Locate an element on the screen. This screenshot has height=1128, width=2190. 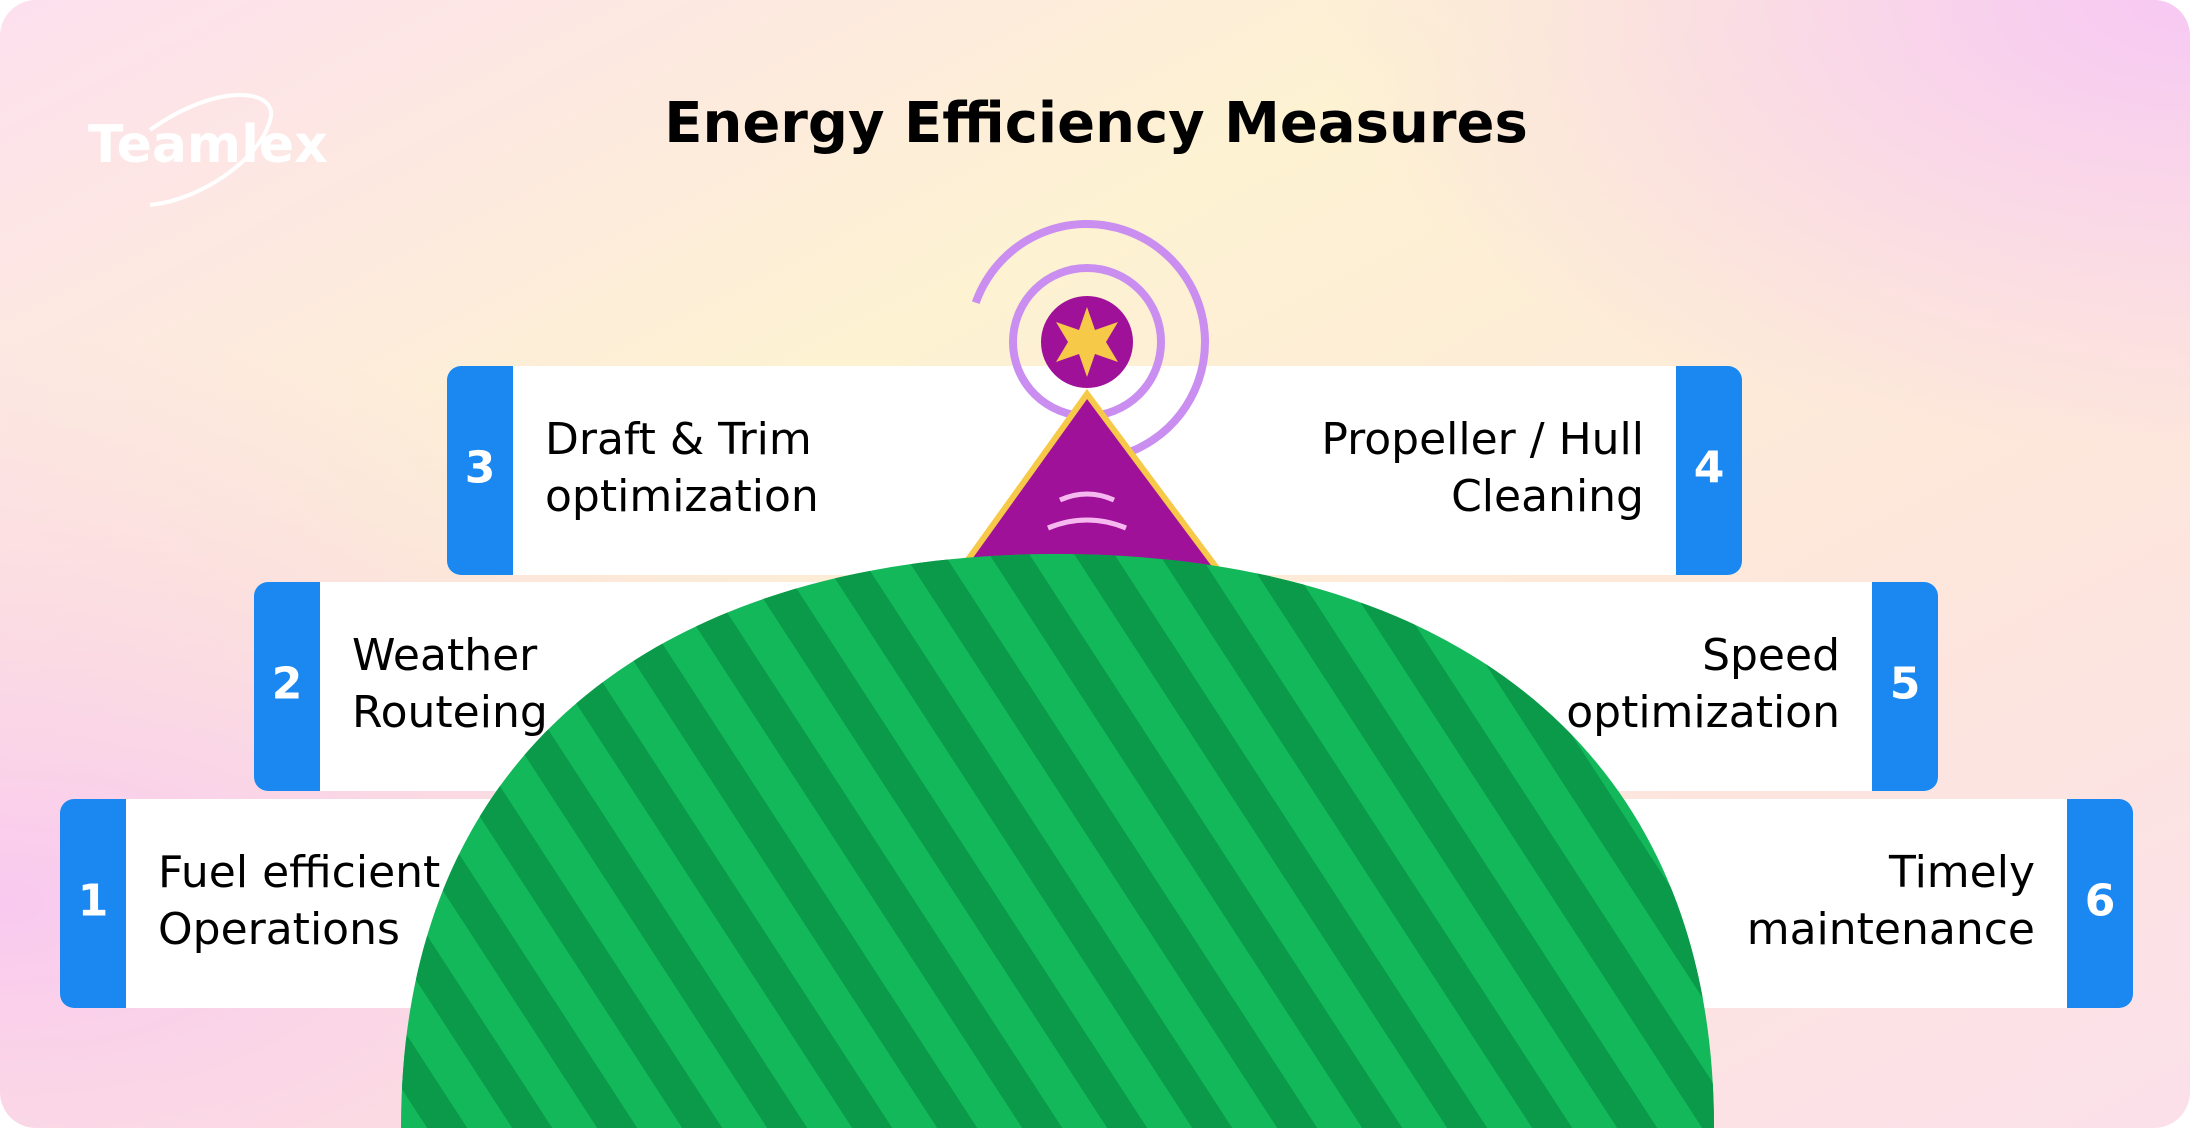
logo-text: Teamlex is located at coordinates (208, 145).